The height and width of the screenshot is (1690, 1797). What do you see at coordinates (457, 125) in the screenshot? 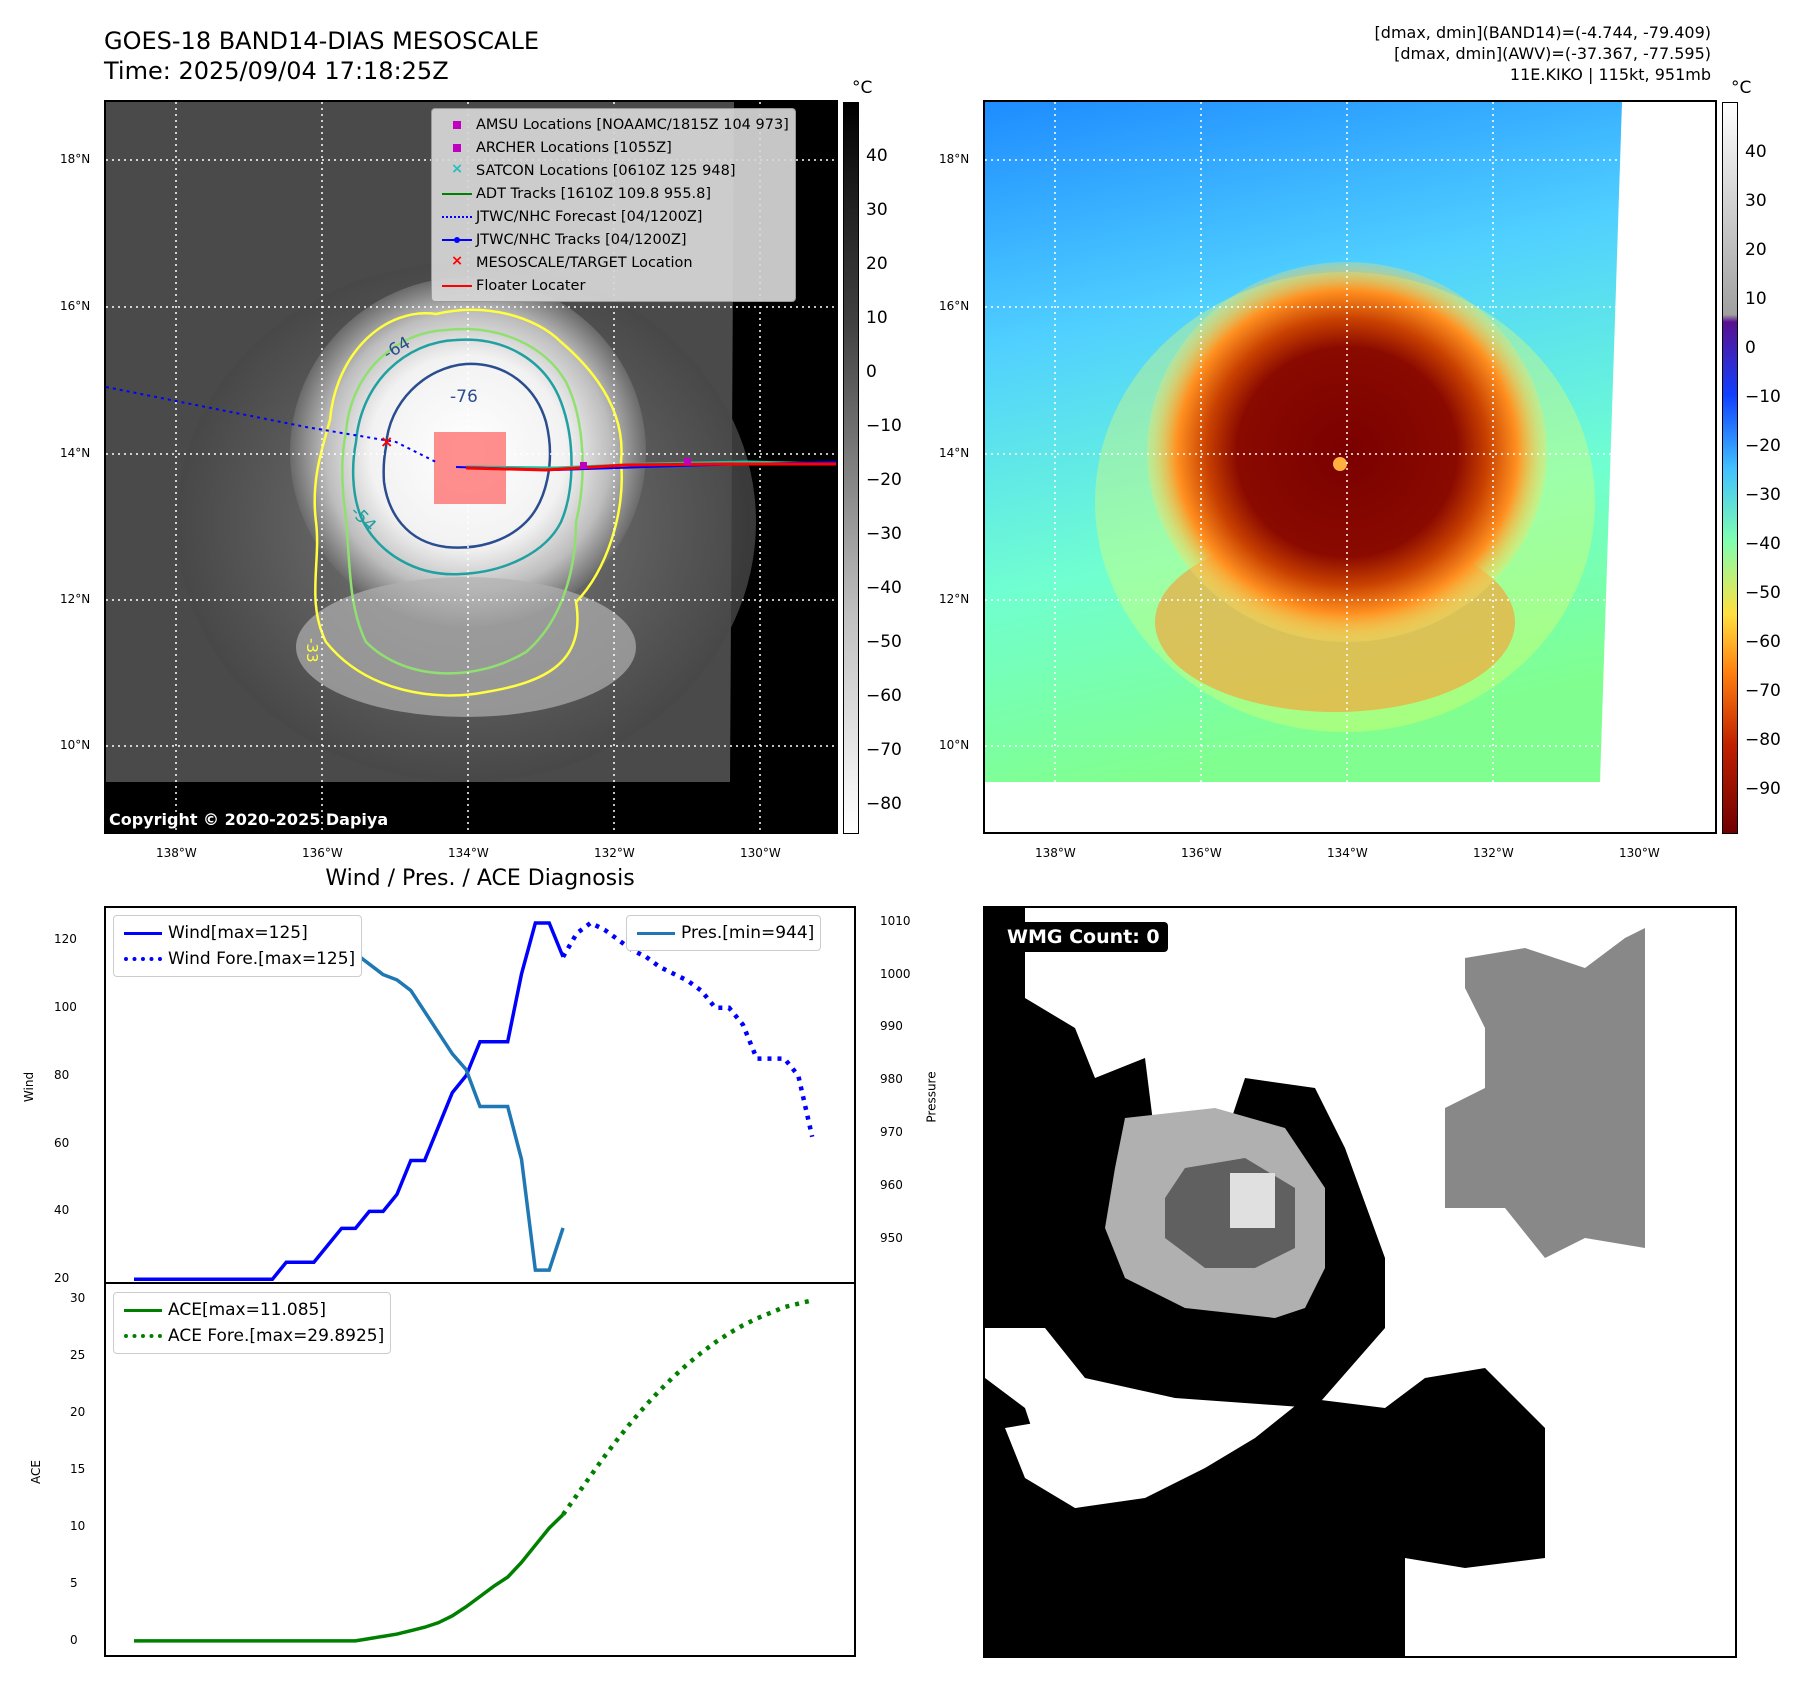
I see `square-marker-icon` at bounding box center [457, 125].